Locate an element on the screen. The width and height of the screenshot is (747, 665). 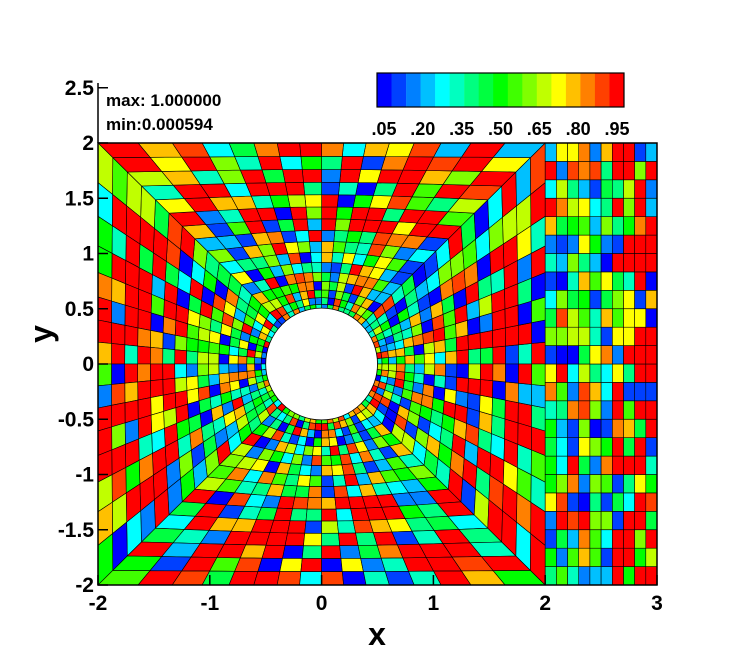
y-tick-label: -0.5 is located at coordinates (76, 419).